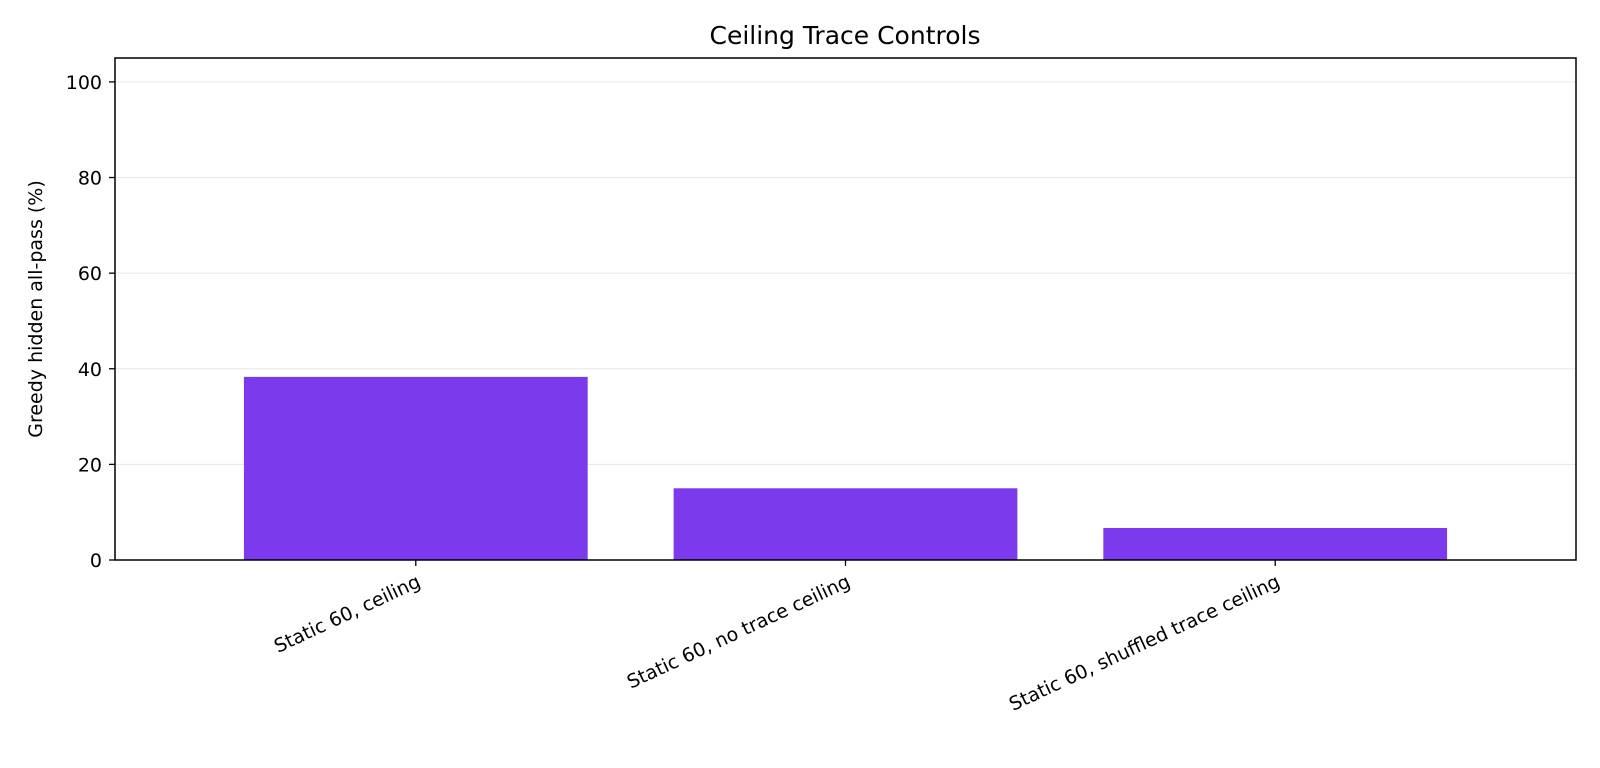 The height and width of the screenshot is (768, 1600). Describe the element at coordinates (1144, 643) in the screenshot. I see `x-tick-label: Static 60, shuffled trace ceiling` at that location.